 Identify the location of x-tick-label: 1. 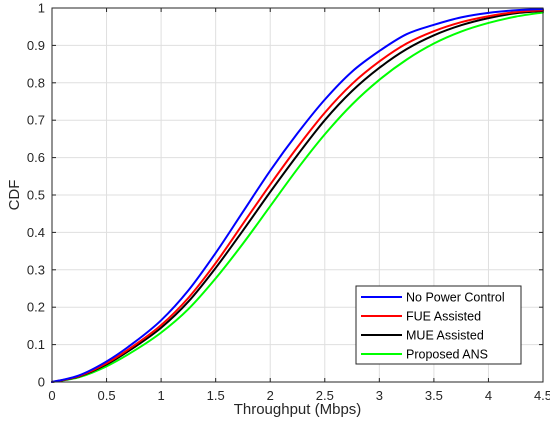
(160, 395).